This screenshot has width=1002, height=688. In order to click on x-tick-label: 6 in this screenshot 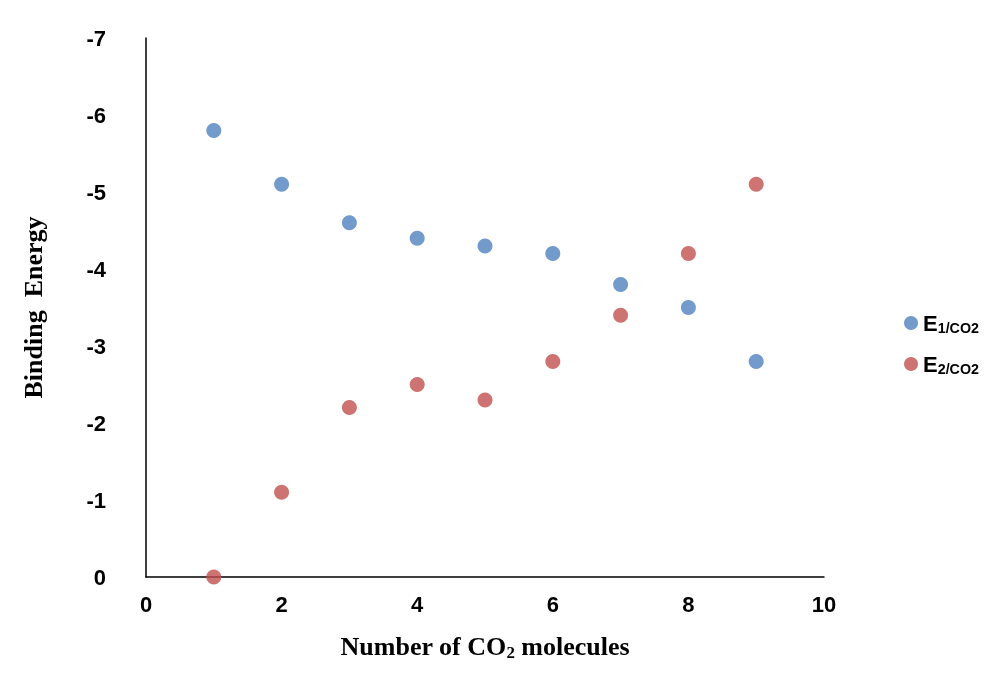, I will do `click(552, 604)`.